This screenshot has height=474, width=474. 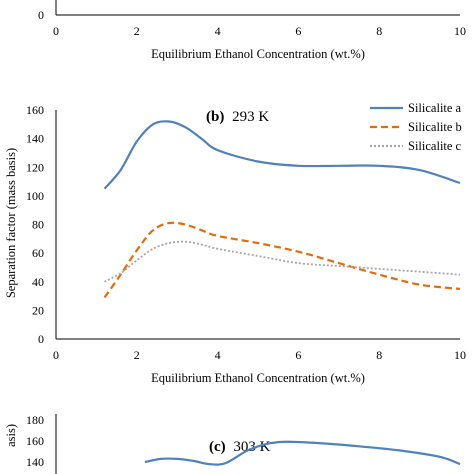 What do you see at coordinates (259, 355) in the screenshot?
I see `panel-b-x-ticks: 0 2 4 6 8 10` at bounding box center [259, 355].